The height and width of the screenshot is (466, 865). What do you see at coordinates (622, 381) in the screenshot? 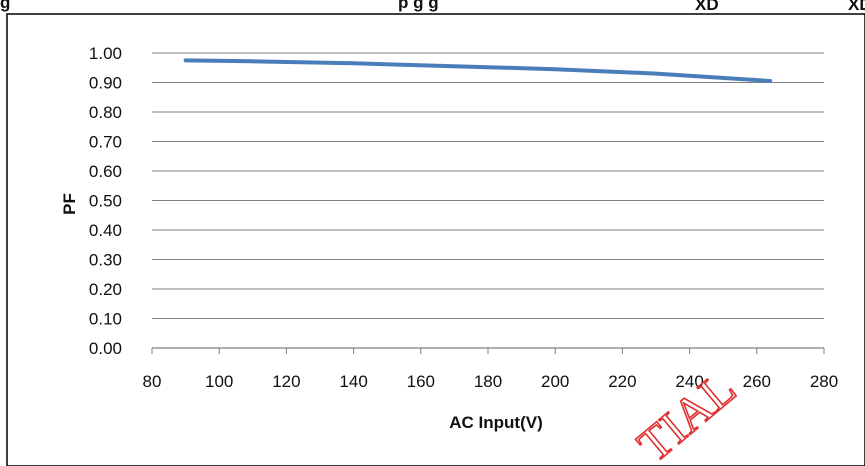
I see `x-tick-label: 220` at bounding box center [622, 381].